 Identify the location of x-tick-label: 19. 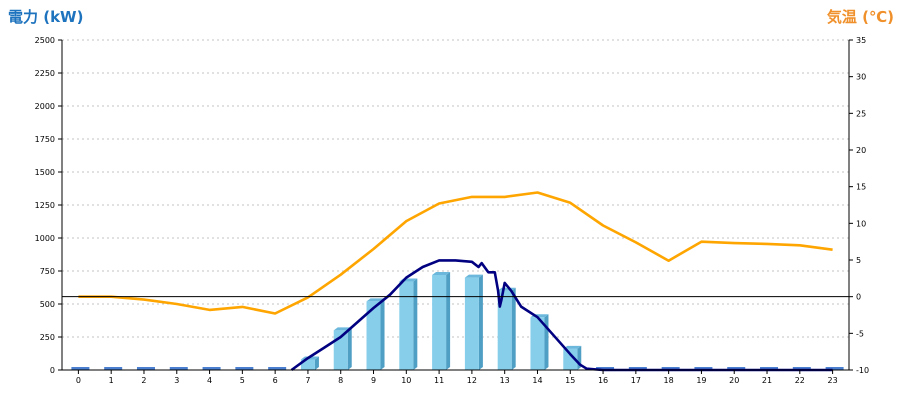
(701, 380).